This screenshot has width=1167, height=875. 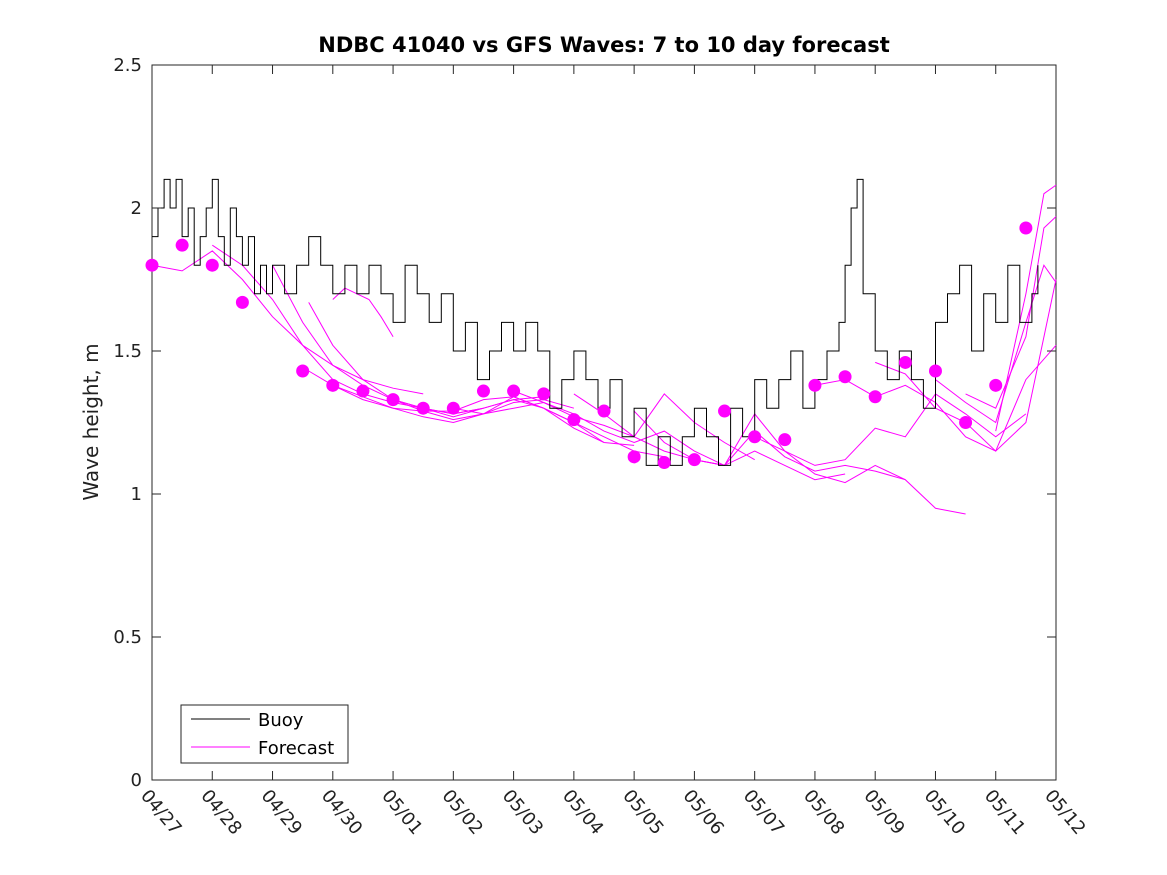 I want to click on legend: Buoy Forecast, so click(x=264, y=734).